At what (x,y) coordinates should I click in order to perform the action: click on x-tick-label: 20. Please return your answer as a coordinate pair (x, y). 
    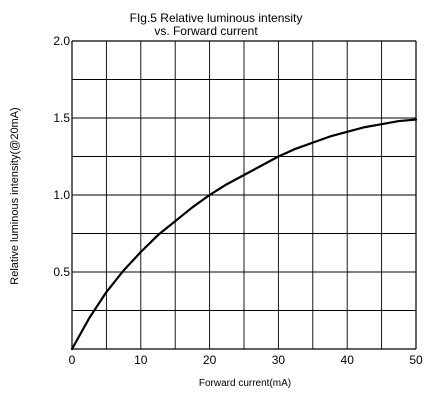
    Looking at the image, I should click on (210, 360).